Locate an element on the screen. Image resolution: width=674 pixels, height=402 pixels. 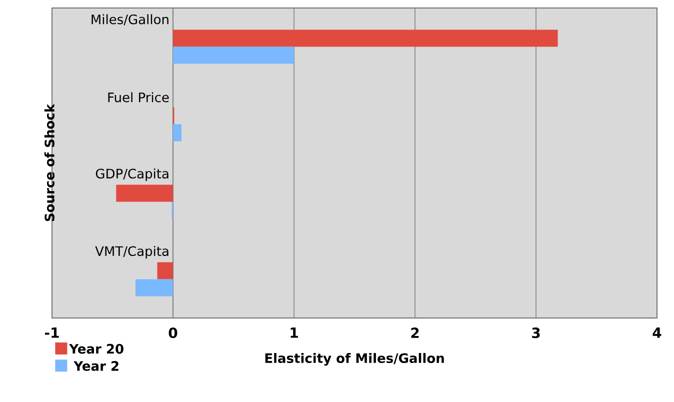
x-tick-label: 3 is located at coordinates (536, 333).